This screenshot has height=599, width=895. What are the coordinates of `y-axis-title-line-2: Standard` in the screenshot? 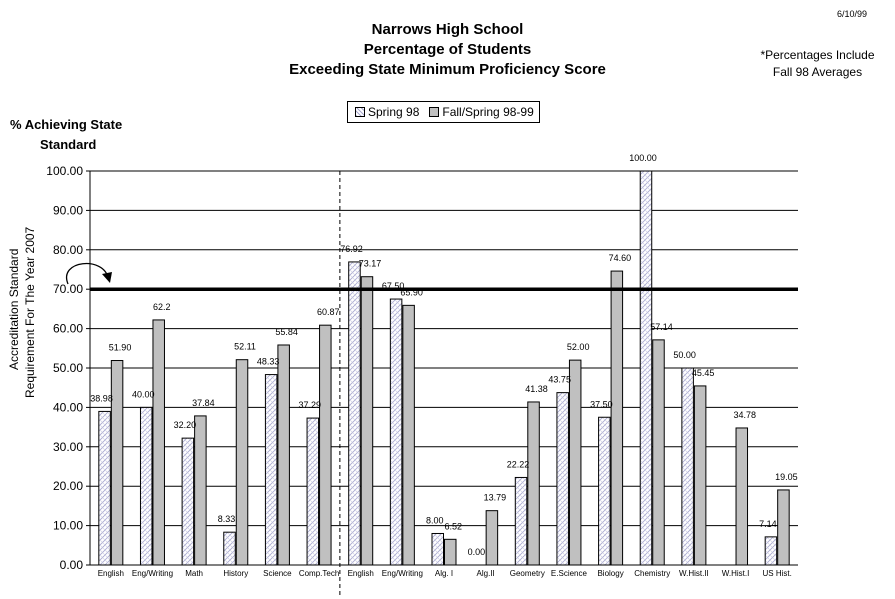 It's located at (68, 144).